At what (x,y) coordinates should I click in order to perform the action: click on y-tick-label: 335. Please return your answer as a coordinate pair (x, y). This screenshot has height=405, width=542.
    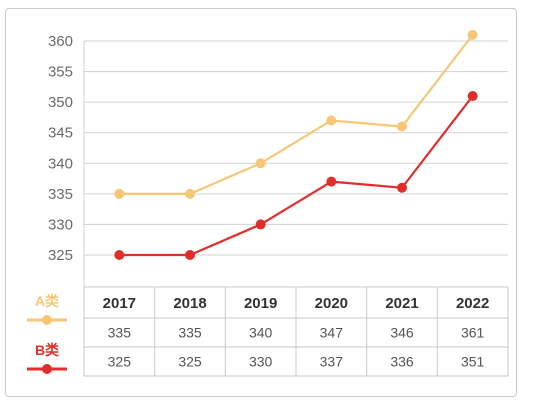
    Looking at the image, I should click on (60, 194).